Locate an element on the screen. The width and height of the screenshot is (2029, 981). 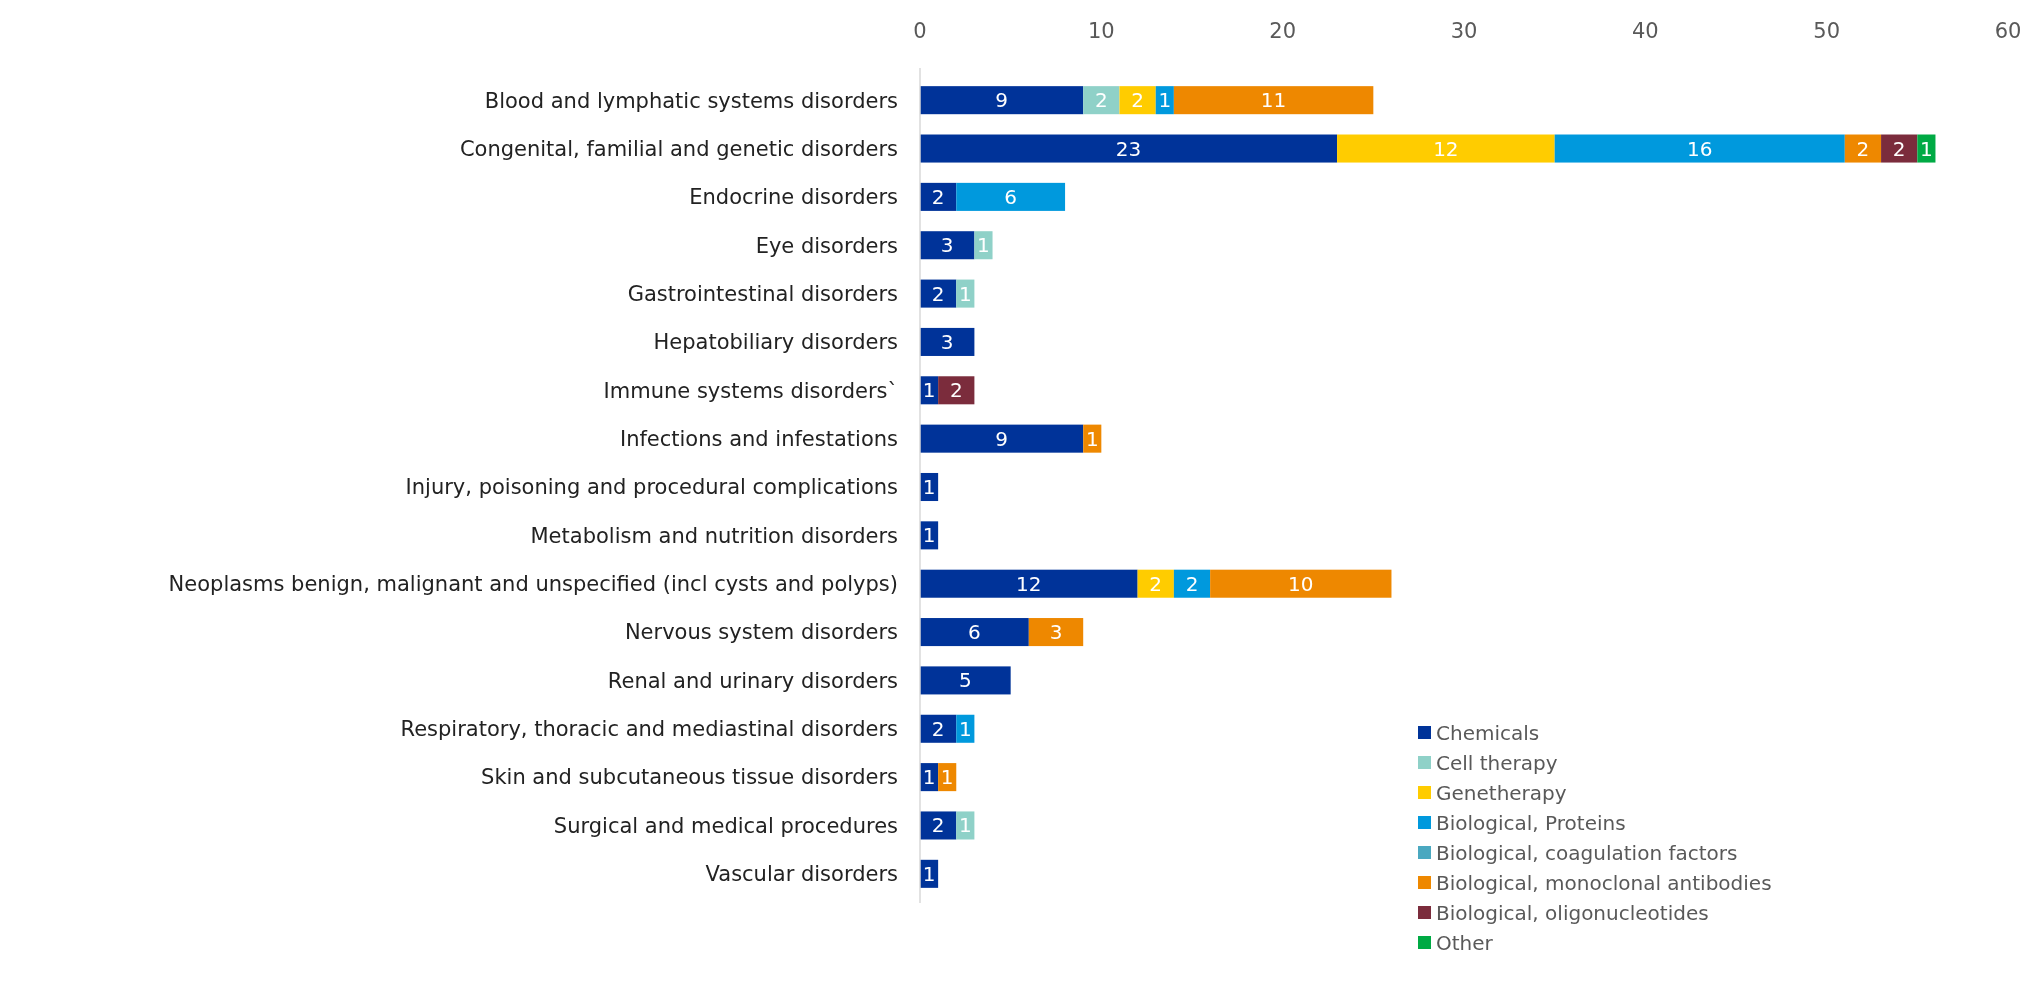
data-label: 16 is located at coordinates (1700, 148).